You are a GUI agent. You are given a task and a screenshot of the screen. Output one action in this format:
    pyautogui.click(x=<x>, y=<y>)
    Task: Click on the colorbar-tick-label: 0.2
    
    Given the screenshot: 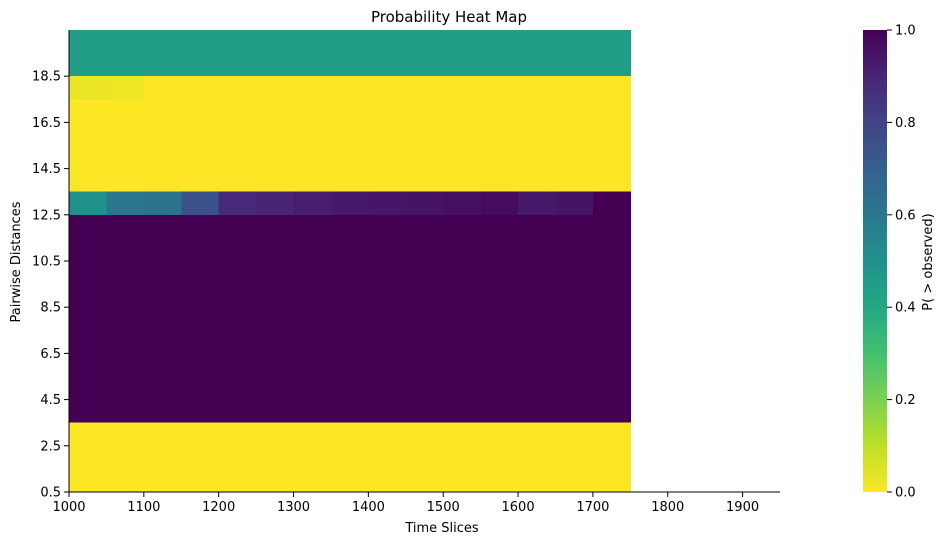 What is the action you would take?
    pyautogui.click(x=905, y=400)
    